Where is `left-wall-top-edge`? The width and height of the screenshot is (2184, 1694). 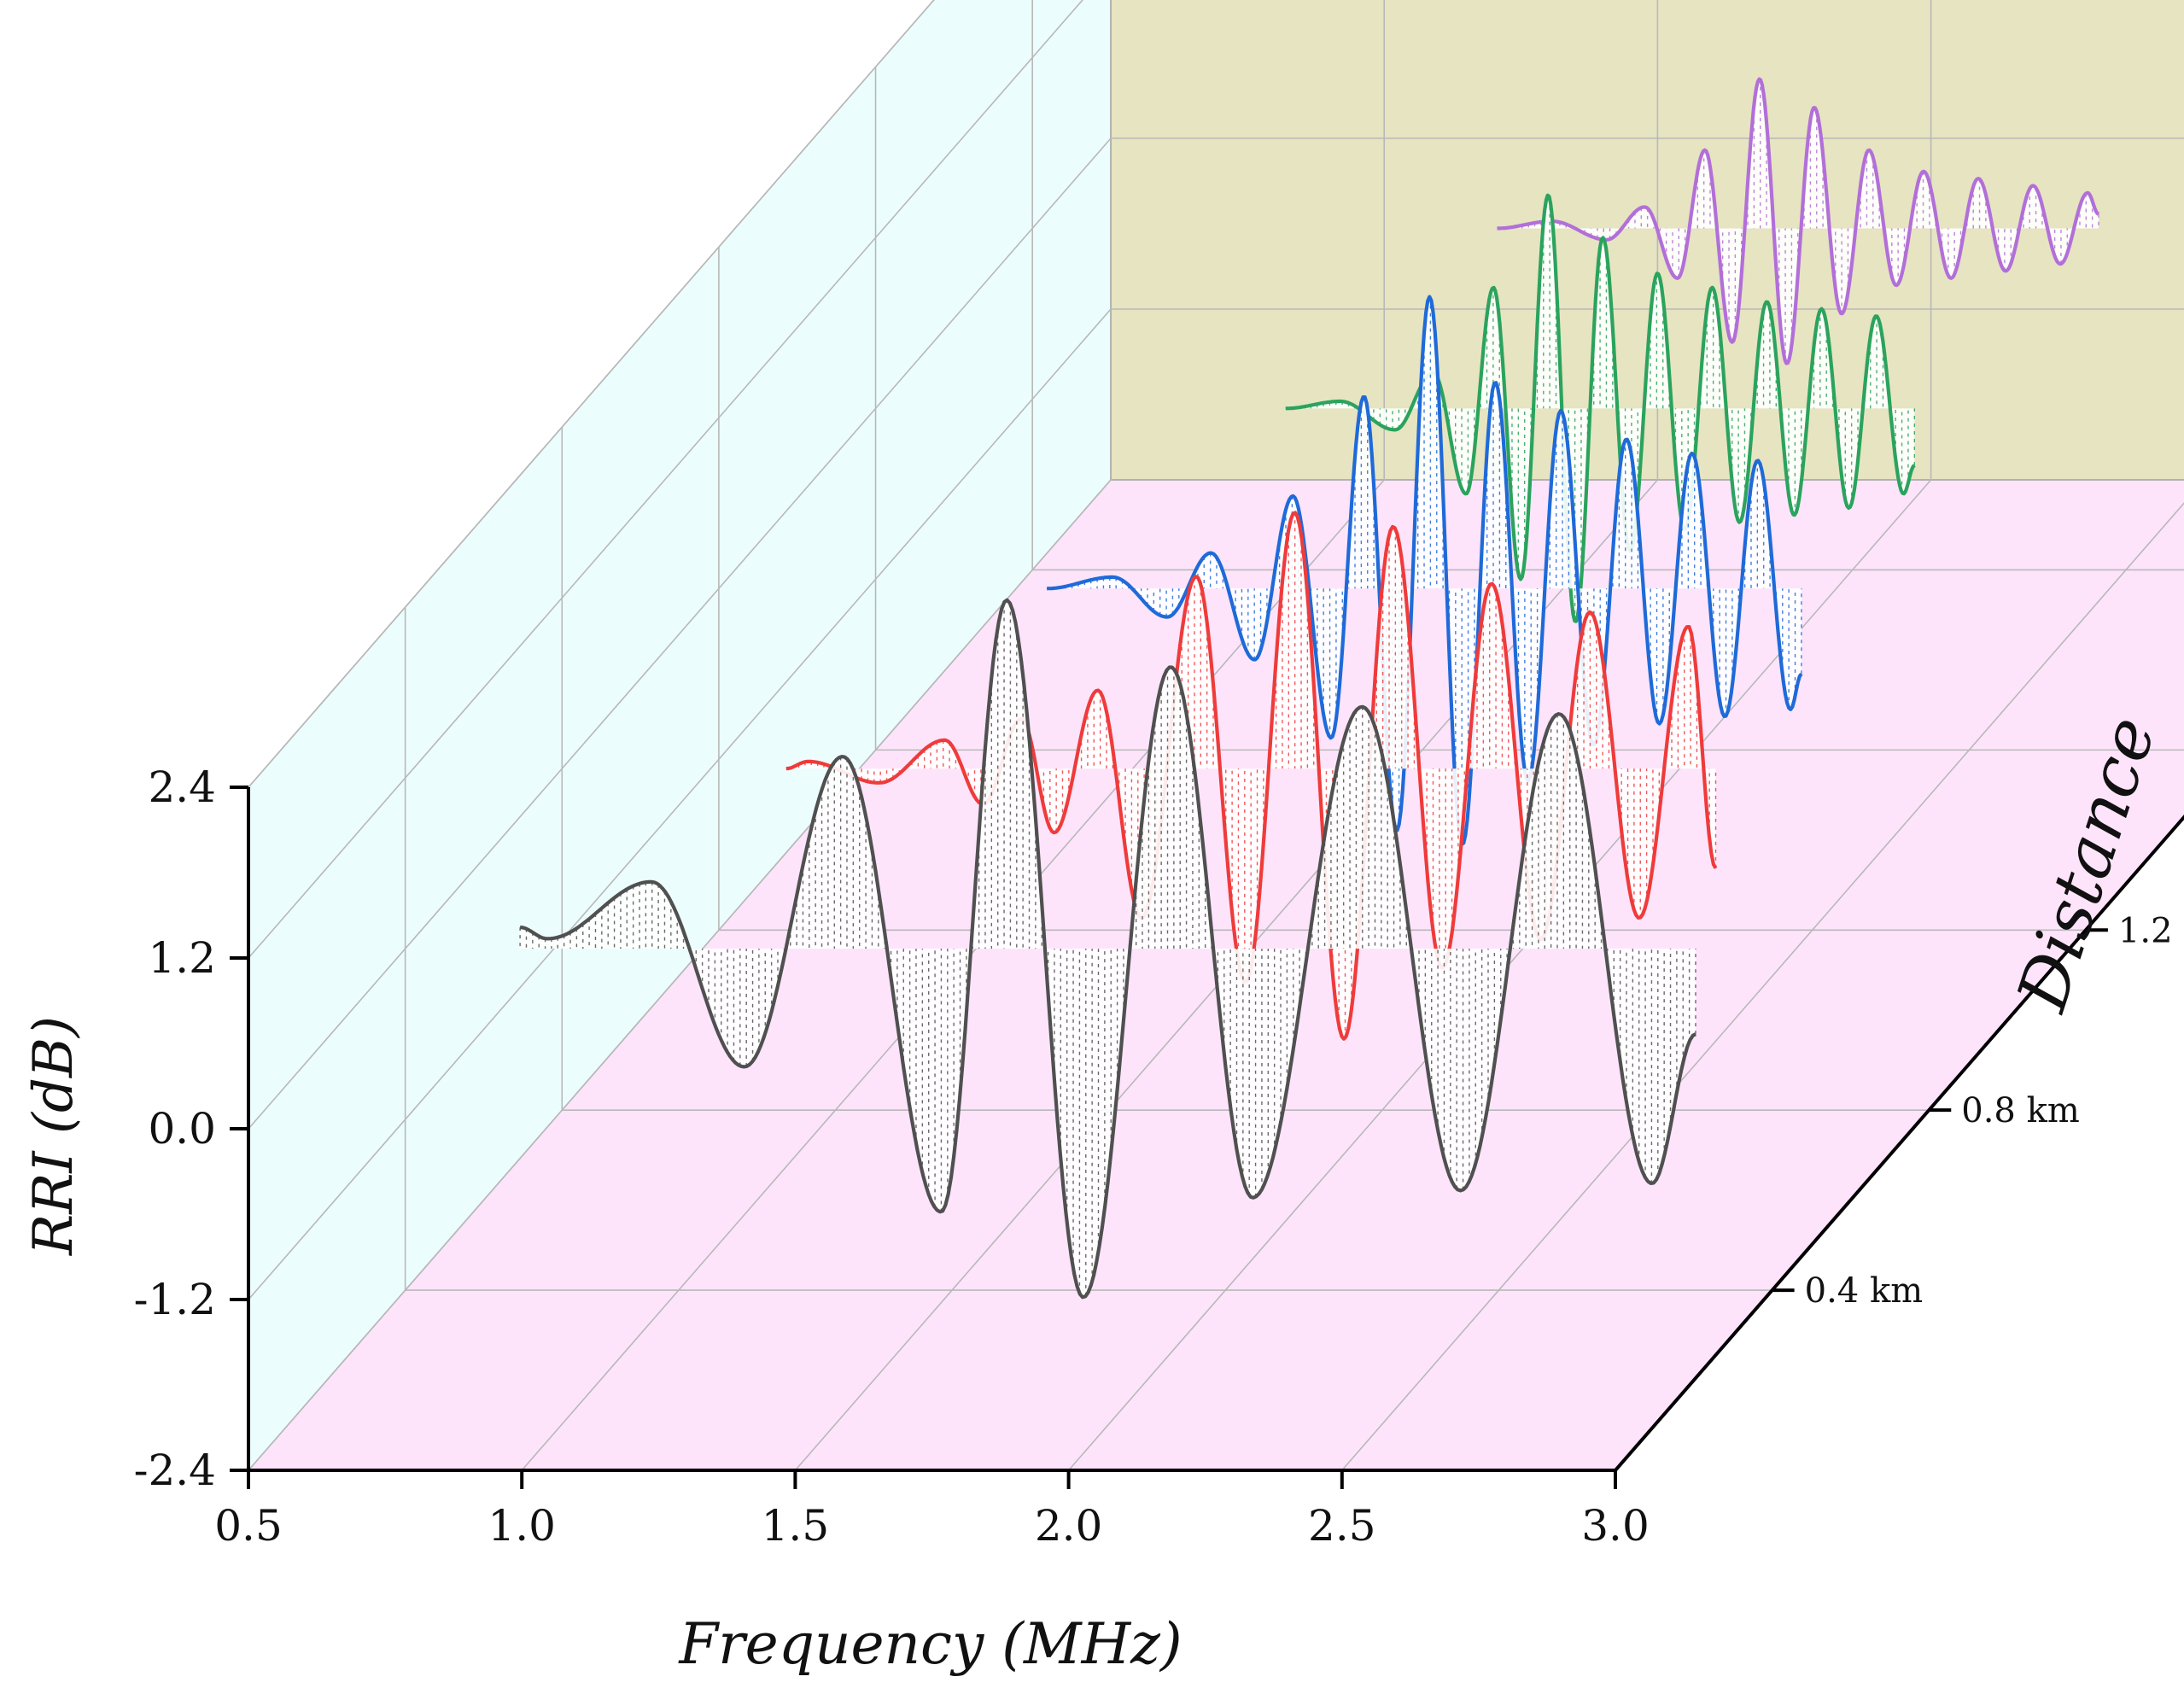
left-wall-top-edge is located at coordinates (592, 394).